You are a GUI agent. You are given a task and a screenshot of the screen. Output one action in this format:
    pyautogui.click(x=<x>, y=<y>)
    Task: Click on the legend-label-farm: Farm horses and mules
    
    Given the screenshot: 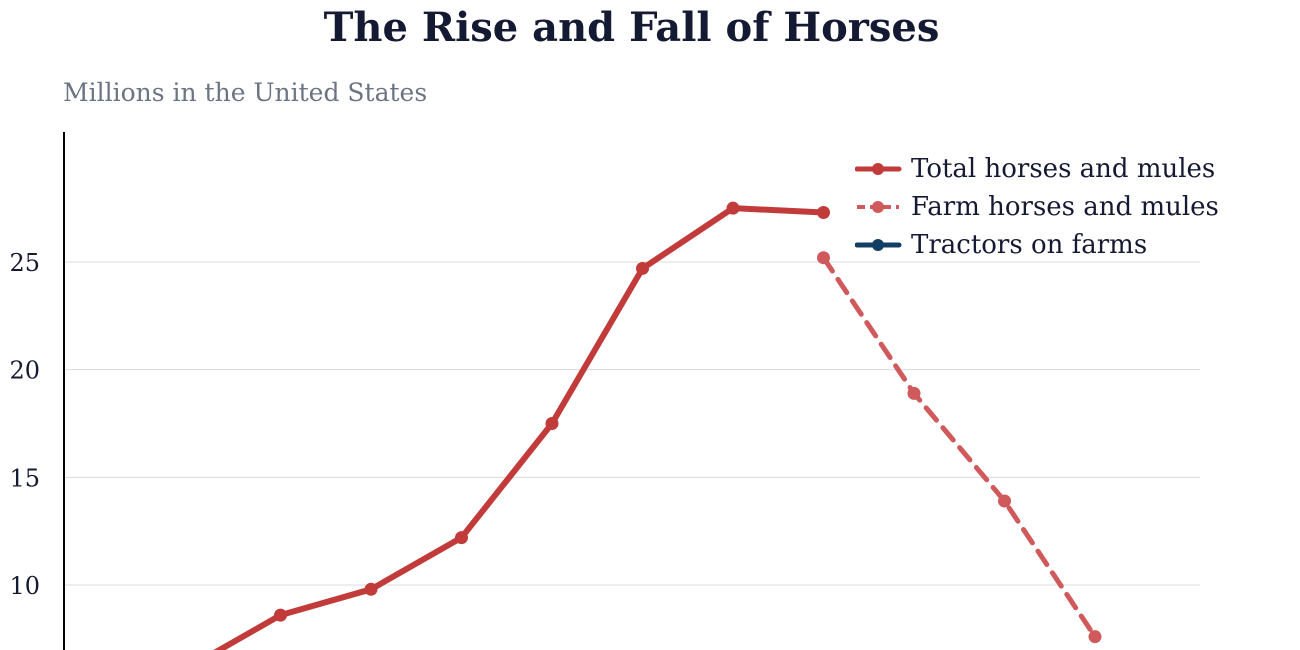 What is the action you would take?
    pyautogui.click(x=1065, y=207)
    